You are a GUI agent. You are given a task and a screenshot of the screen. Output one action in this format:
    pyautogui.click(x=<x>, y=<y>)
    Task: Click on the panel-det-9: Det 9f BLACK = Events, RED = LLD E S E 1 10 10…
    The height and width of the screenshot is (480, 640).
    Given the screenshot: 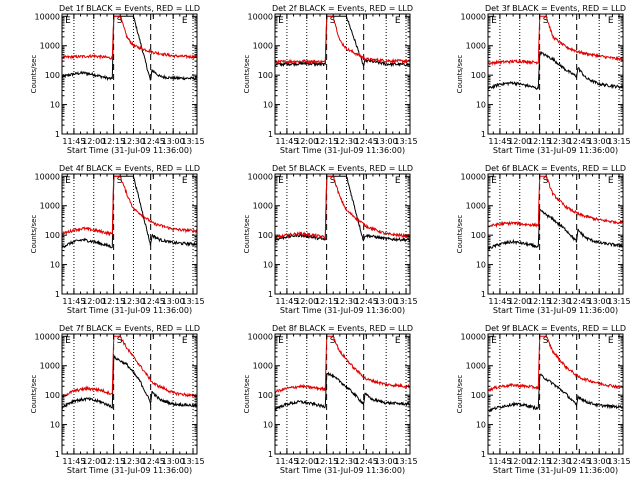 What is the action you would take?
    pyautogui.click(x=543, y=399)
    